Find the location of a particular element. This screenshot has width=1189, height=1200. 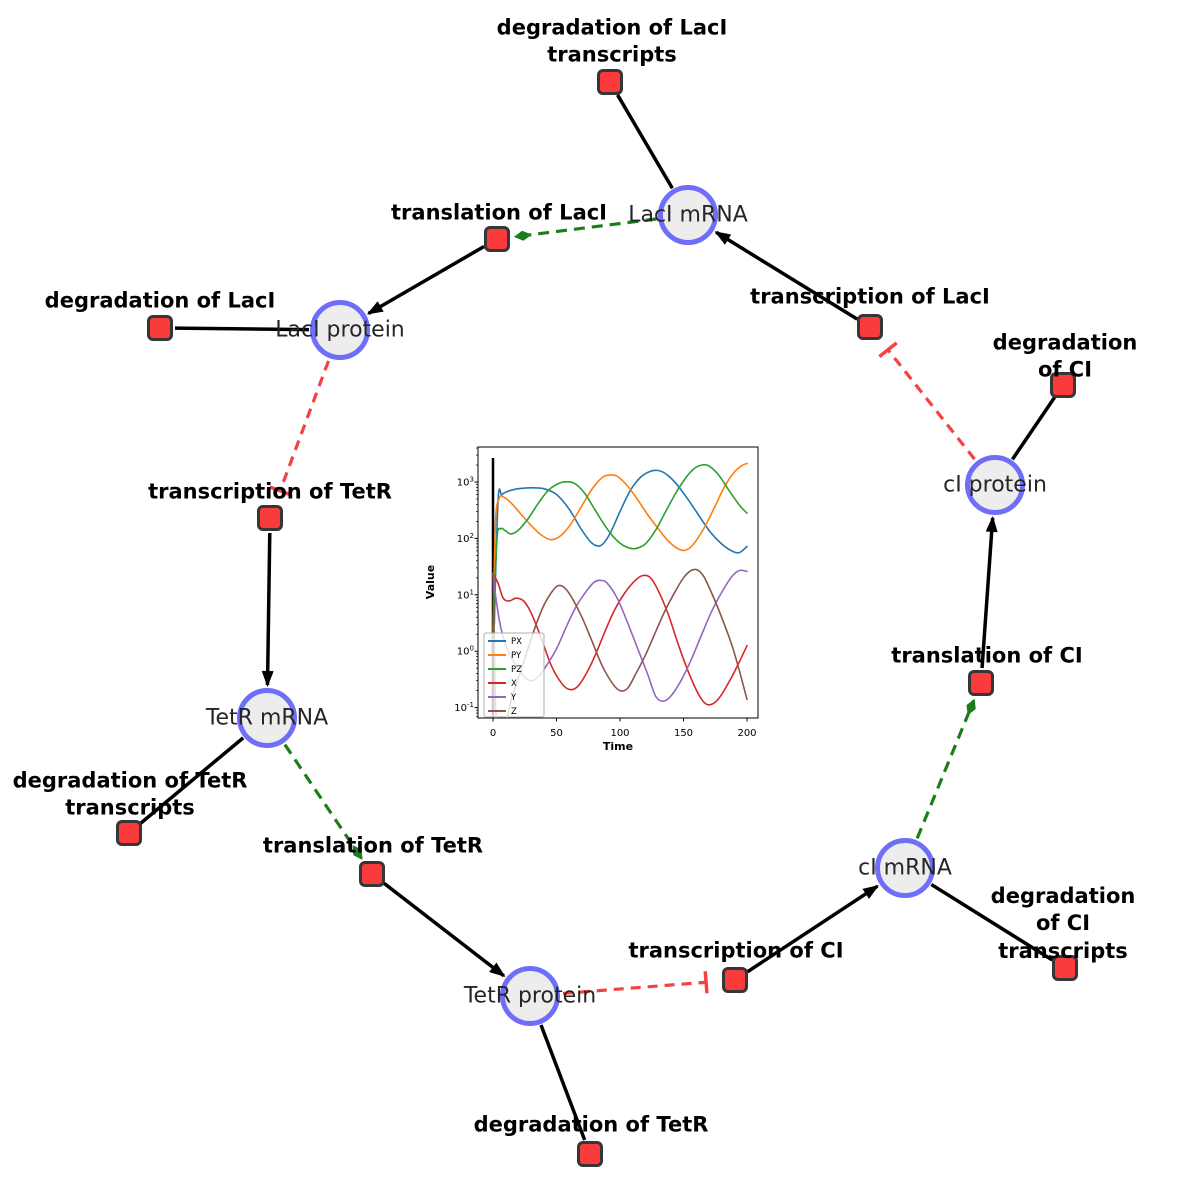

chart-series-X is located at coordinates (620, 639).